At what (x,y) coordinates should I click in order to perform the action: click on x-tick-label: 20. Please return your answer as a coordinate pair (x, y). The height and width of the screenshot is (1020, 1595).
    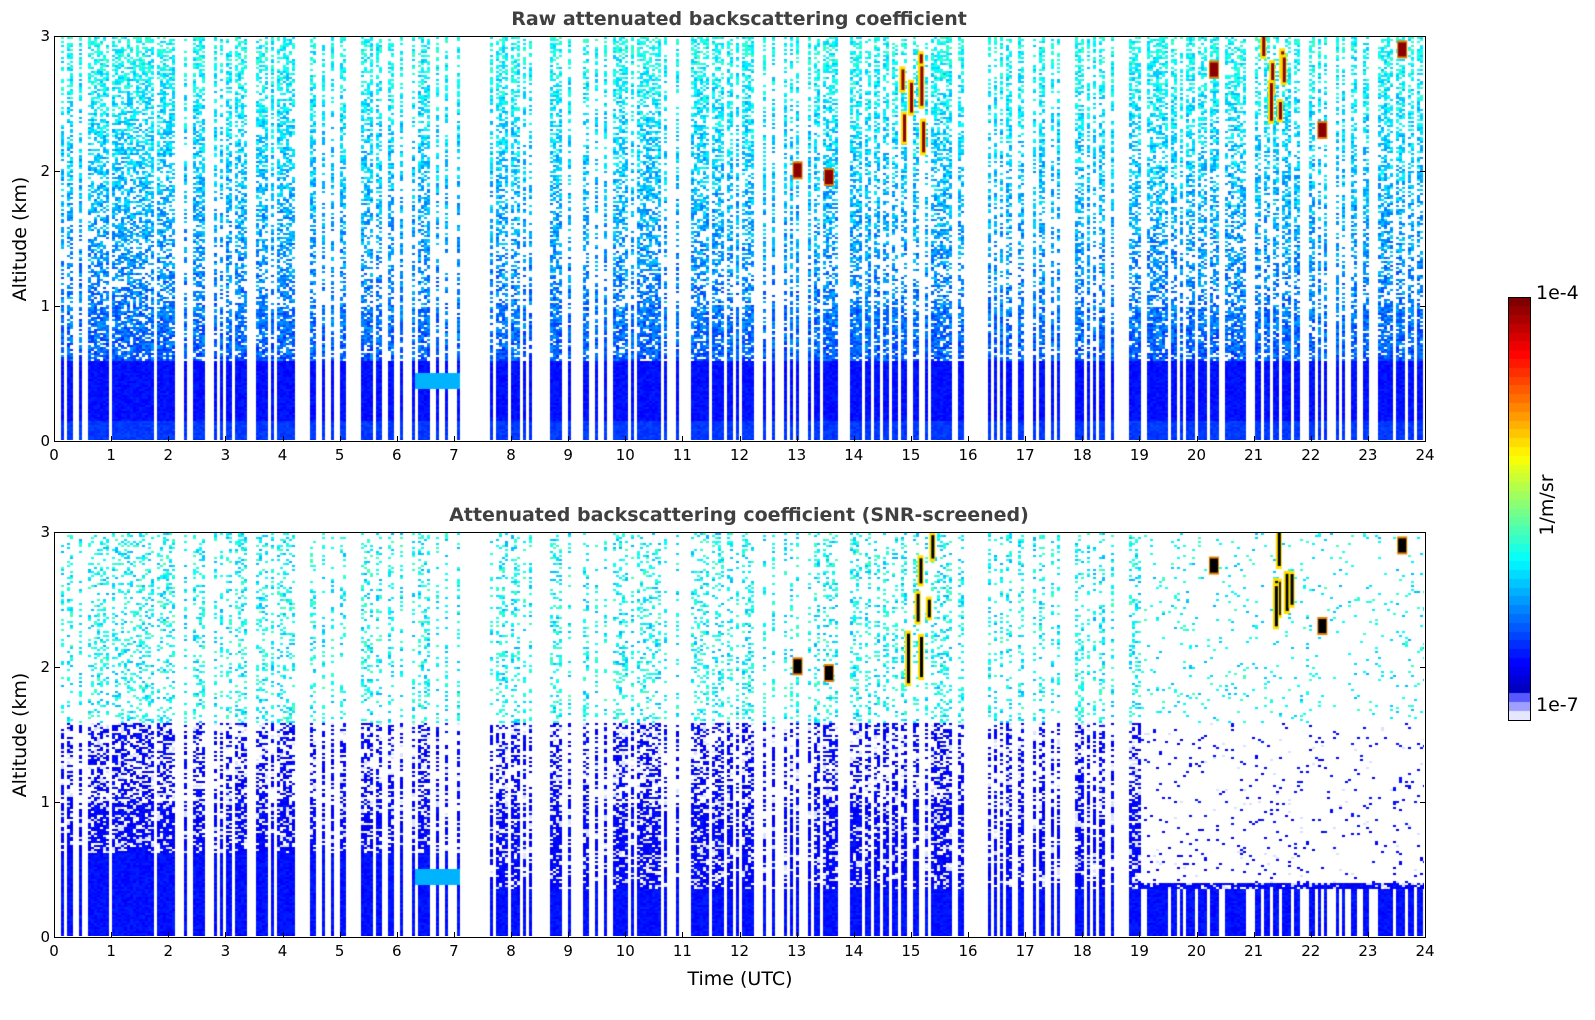
    Looking at the image, I should click on (1196, 455).